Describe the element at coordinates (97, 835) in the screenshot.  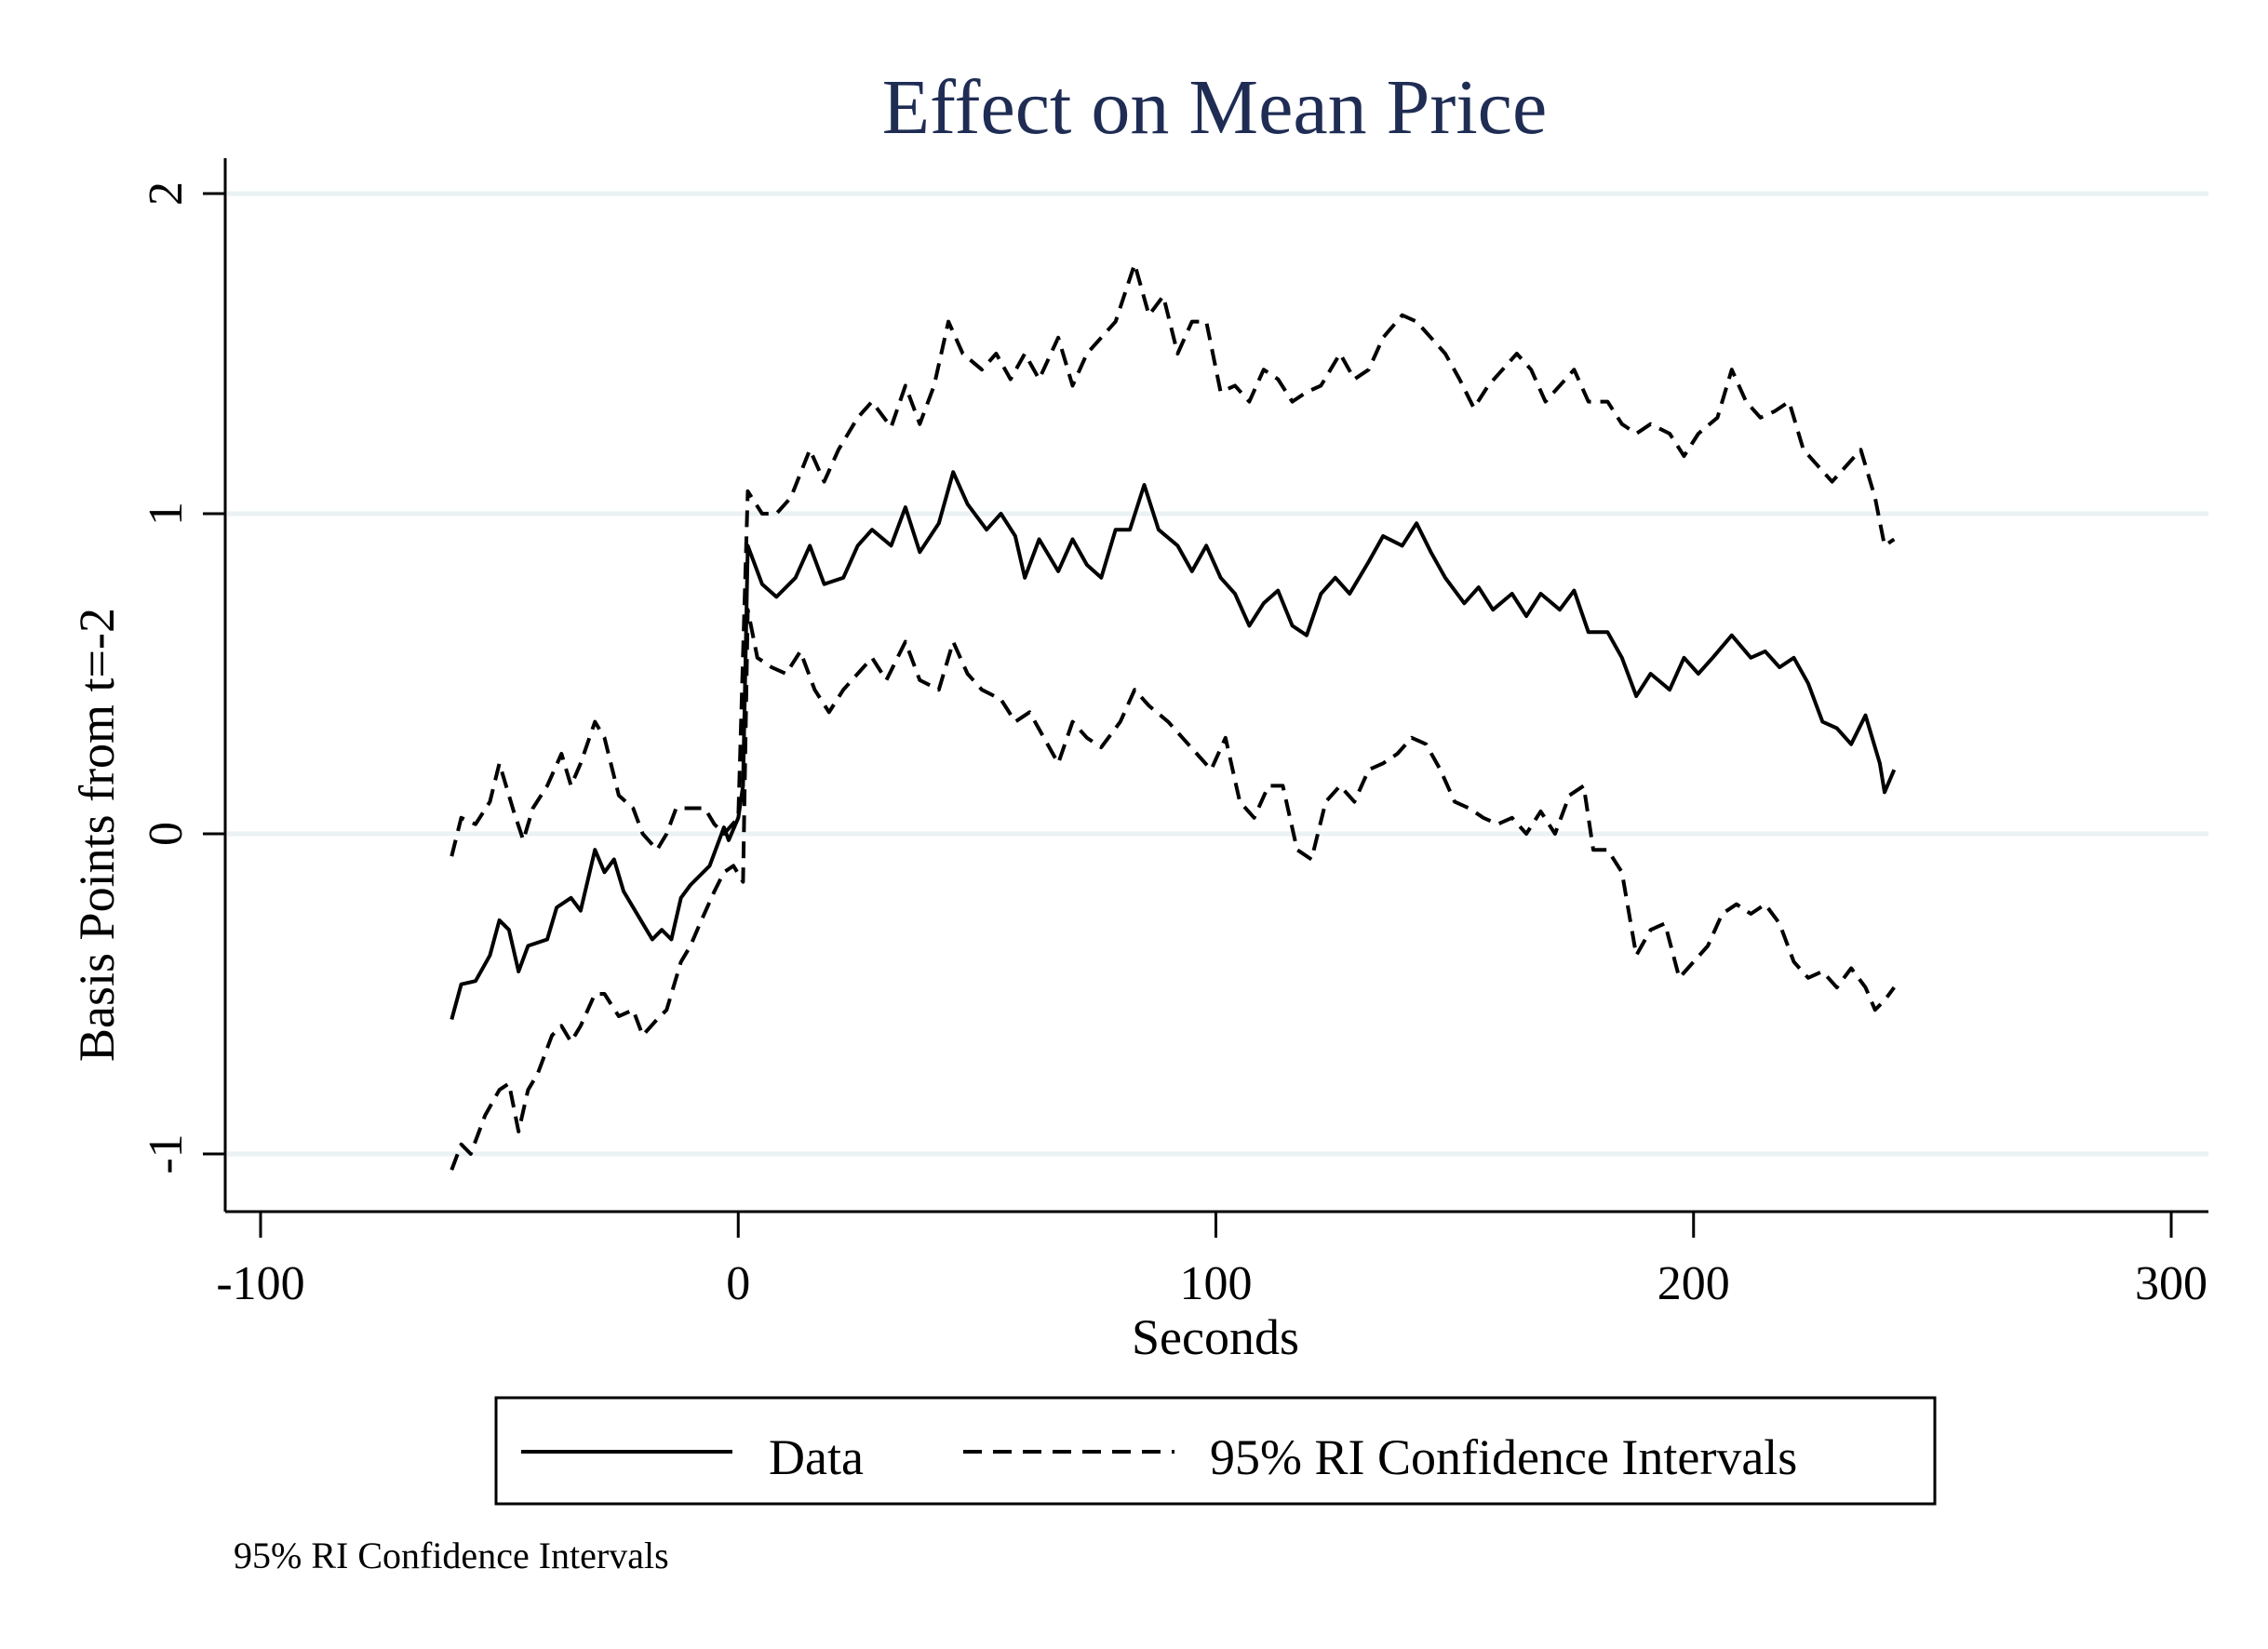
I see `y-axis-title: Basis Points from t=-2` at that location.